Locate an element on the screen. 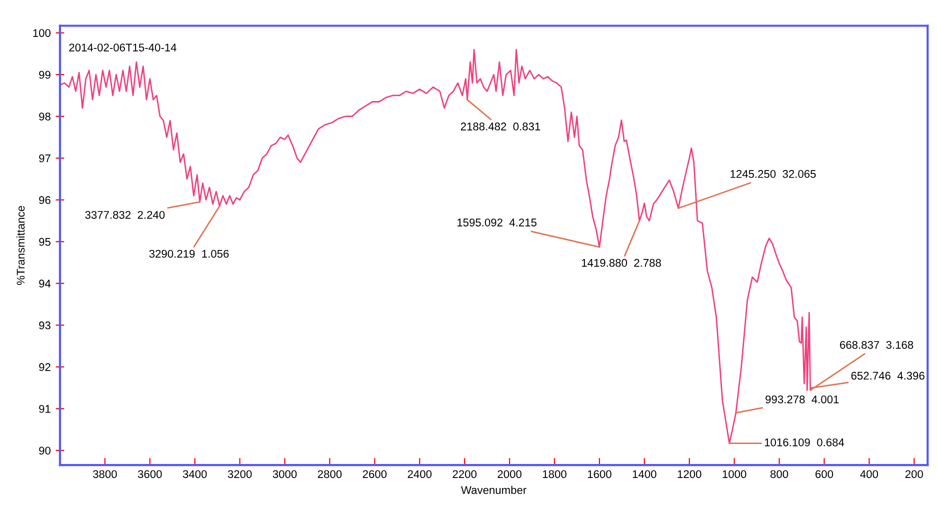 This screenshot has height=515, width=937. x-tick-label: 600 is located at coordinates (825, 474).